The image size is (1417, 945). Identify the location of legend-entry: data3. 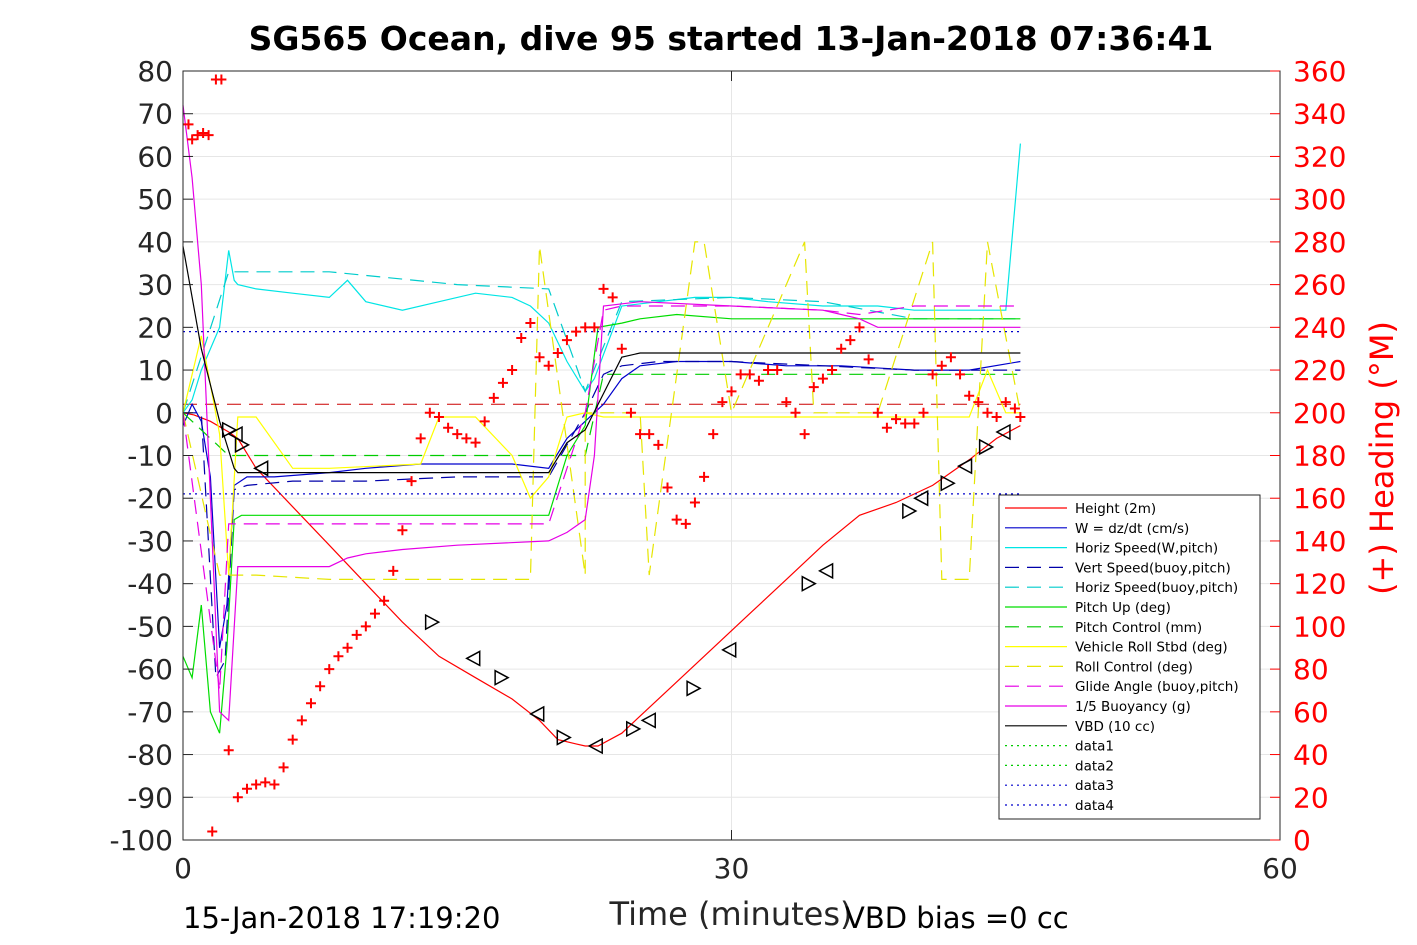
(1094, 786).